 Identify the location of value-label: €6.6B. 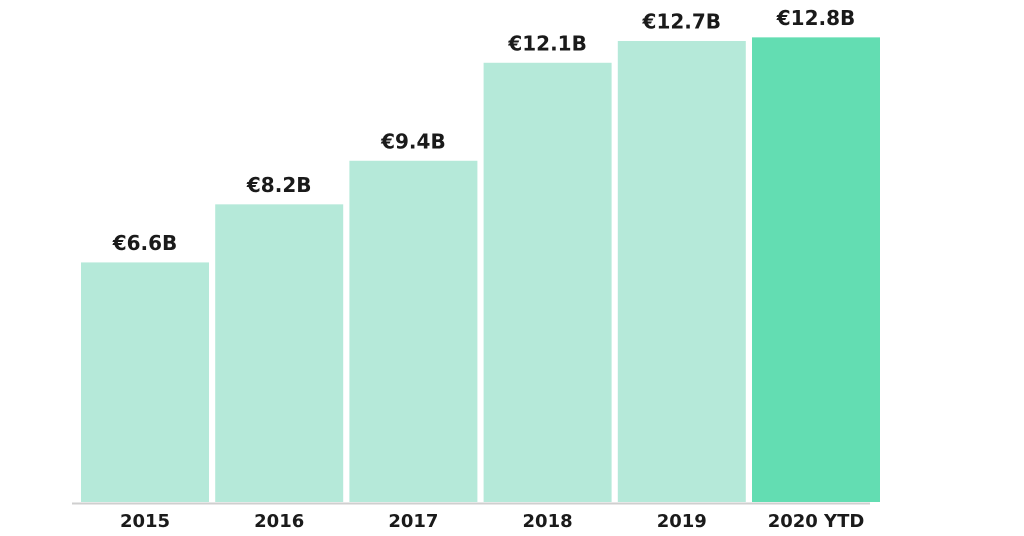
(145, 243).